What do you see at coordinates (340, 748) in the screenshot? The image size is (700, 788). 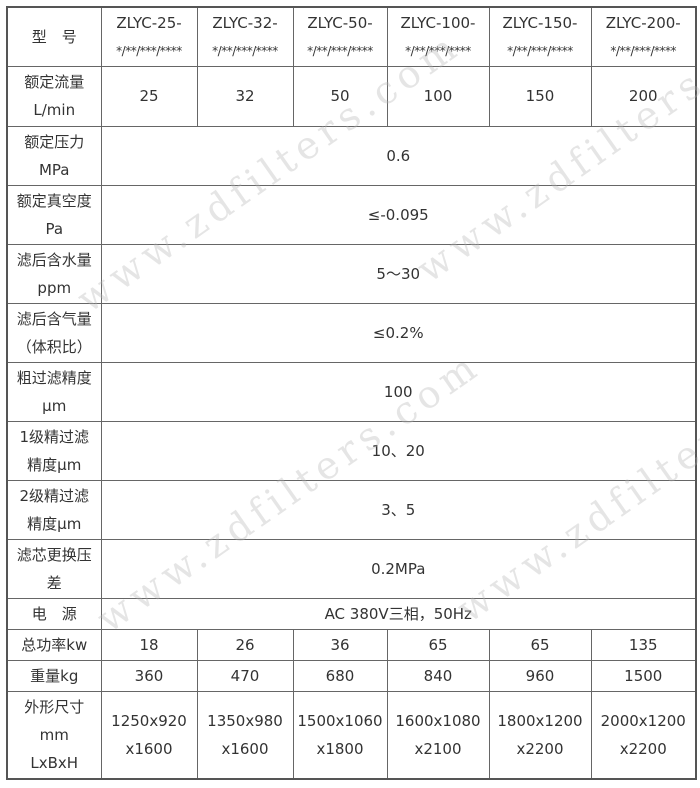 I see `size-line: x1800` at bounding box center [340, 748].